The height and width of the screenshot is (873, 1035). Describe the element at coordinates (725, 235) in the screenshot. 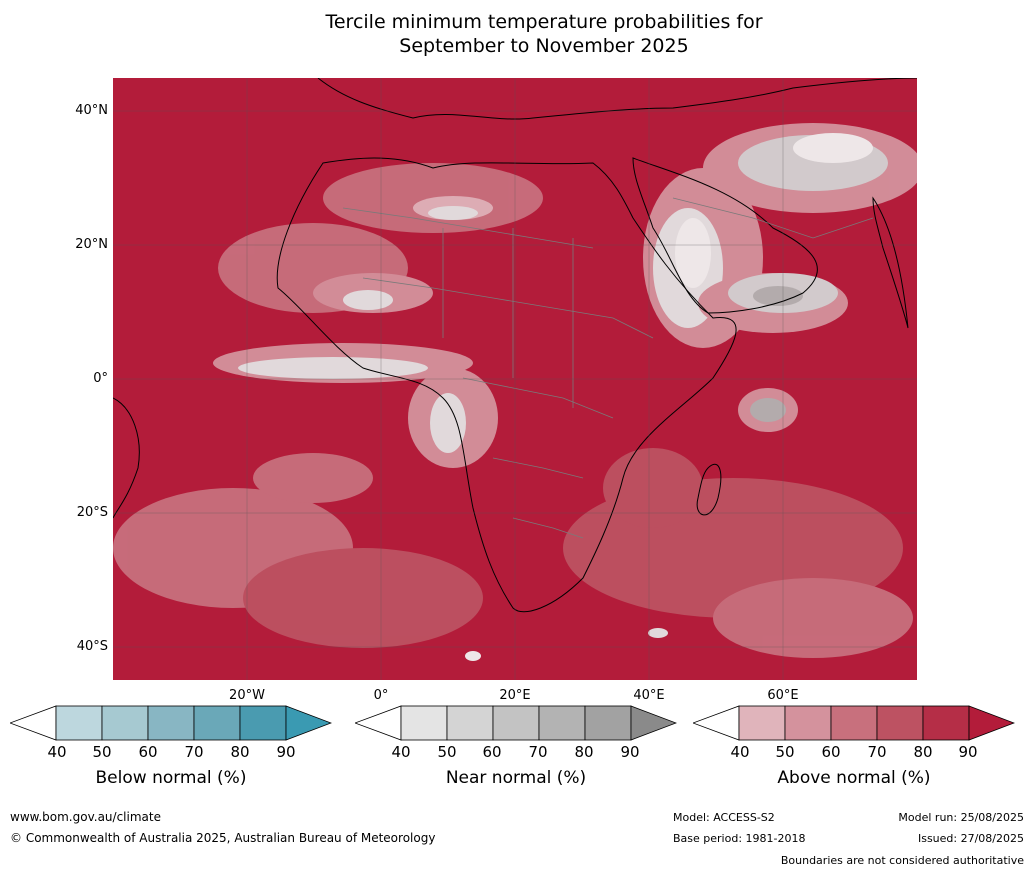

I see `arabia-coastline` at that location.